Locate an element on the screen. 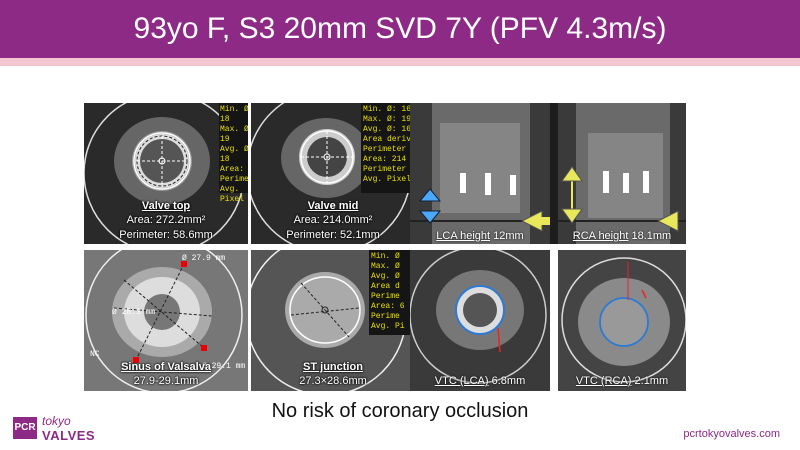 The height and width of the screenshot is (450, 800). lca-height-caption: LCA height 12mm is located at coordinates (480, 236).